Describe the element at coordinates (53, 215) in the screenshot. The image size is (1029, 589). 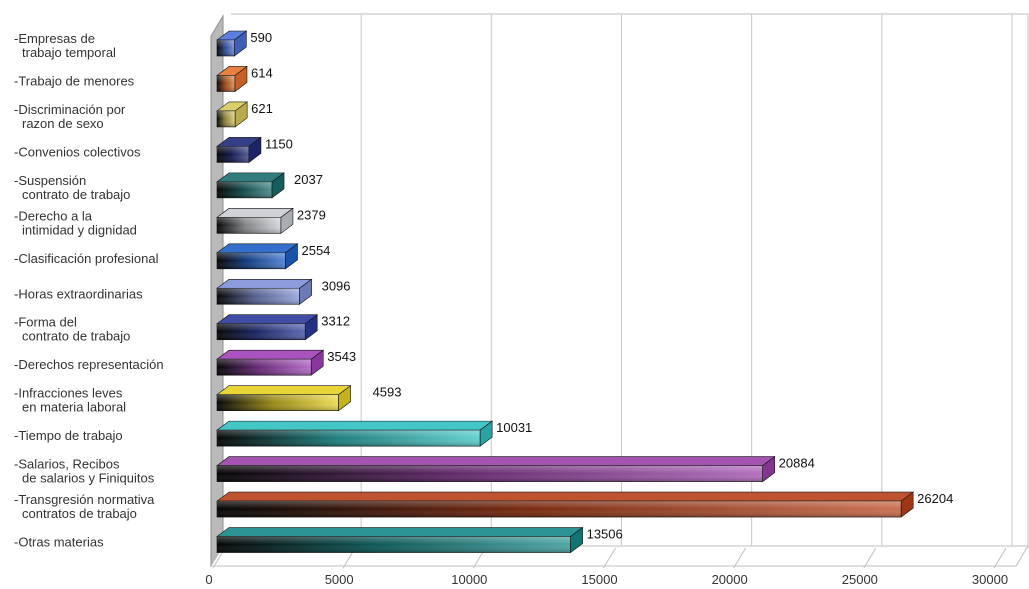
I see `category-label: -Derecho a la` at that location.